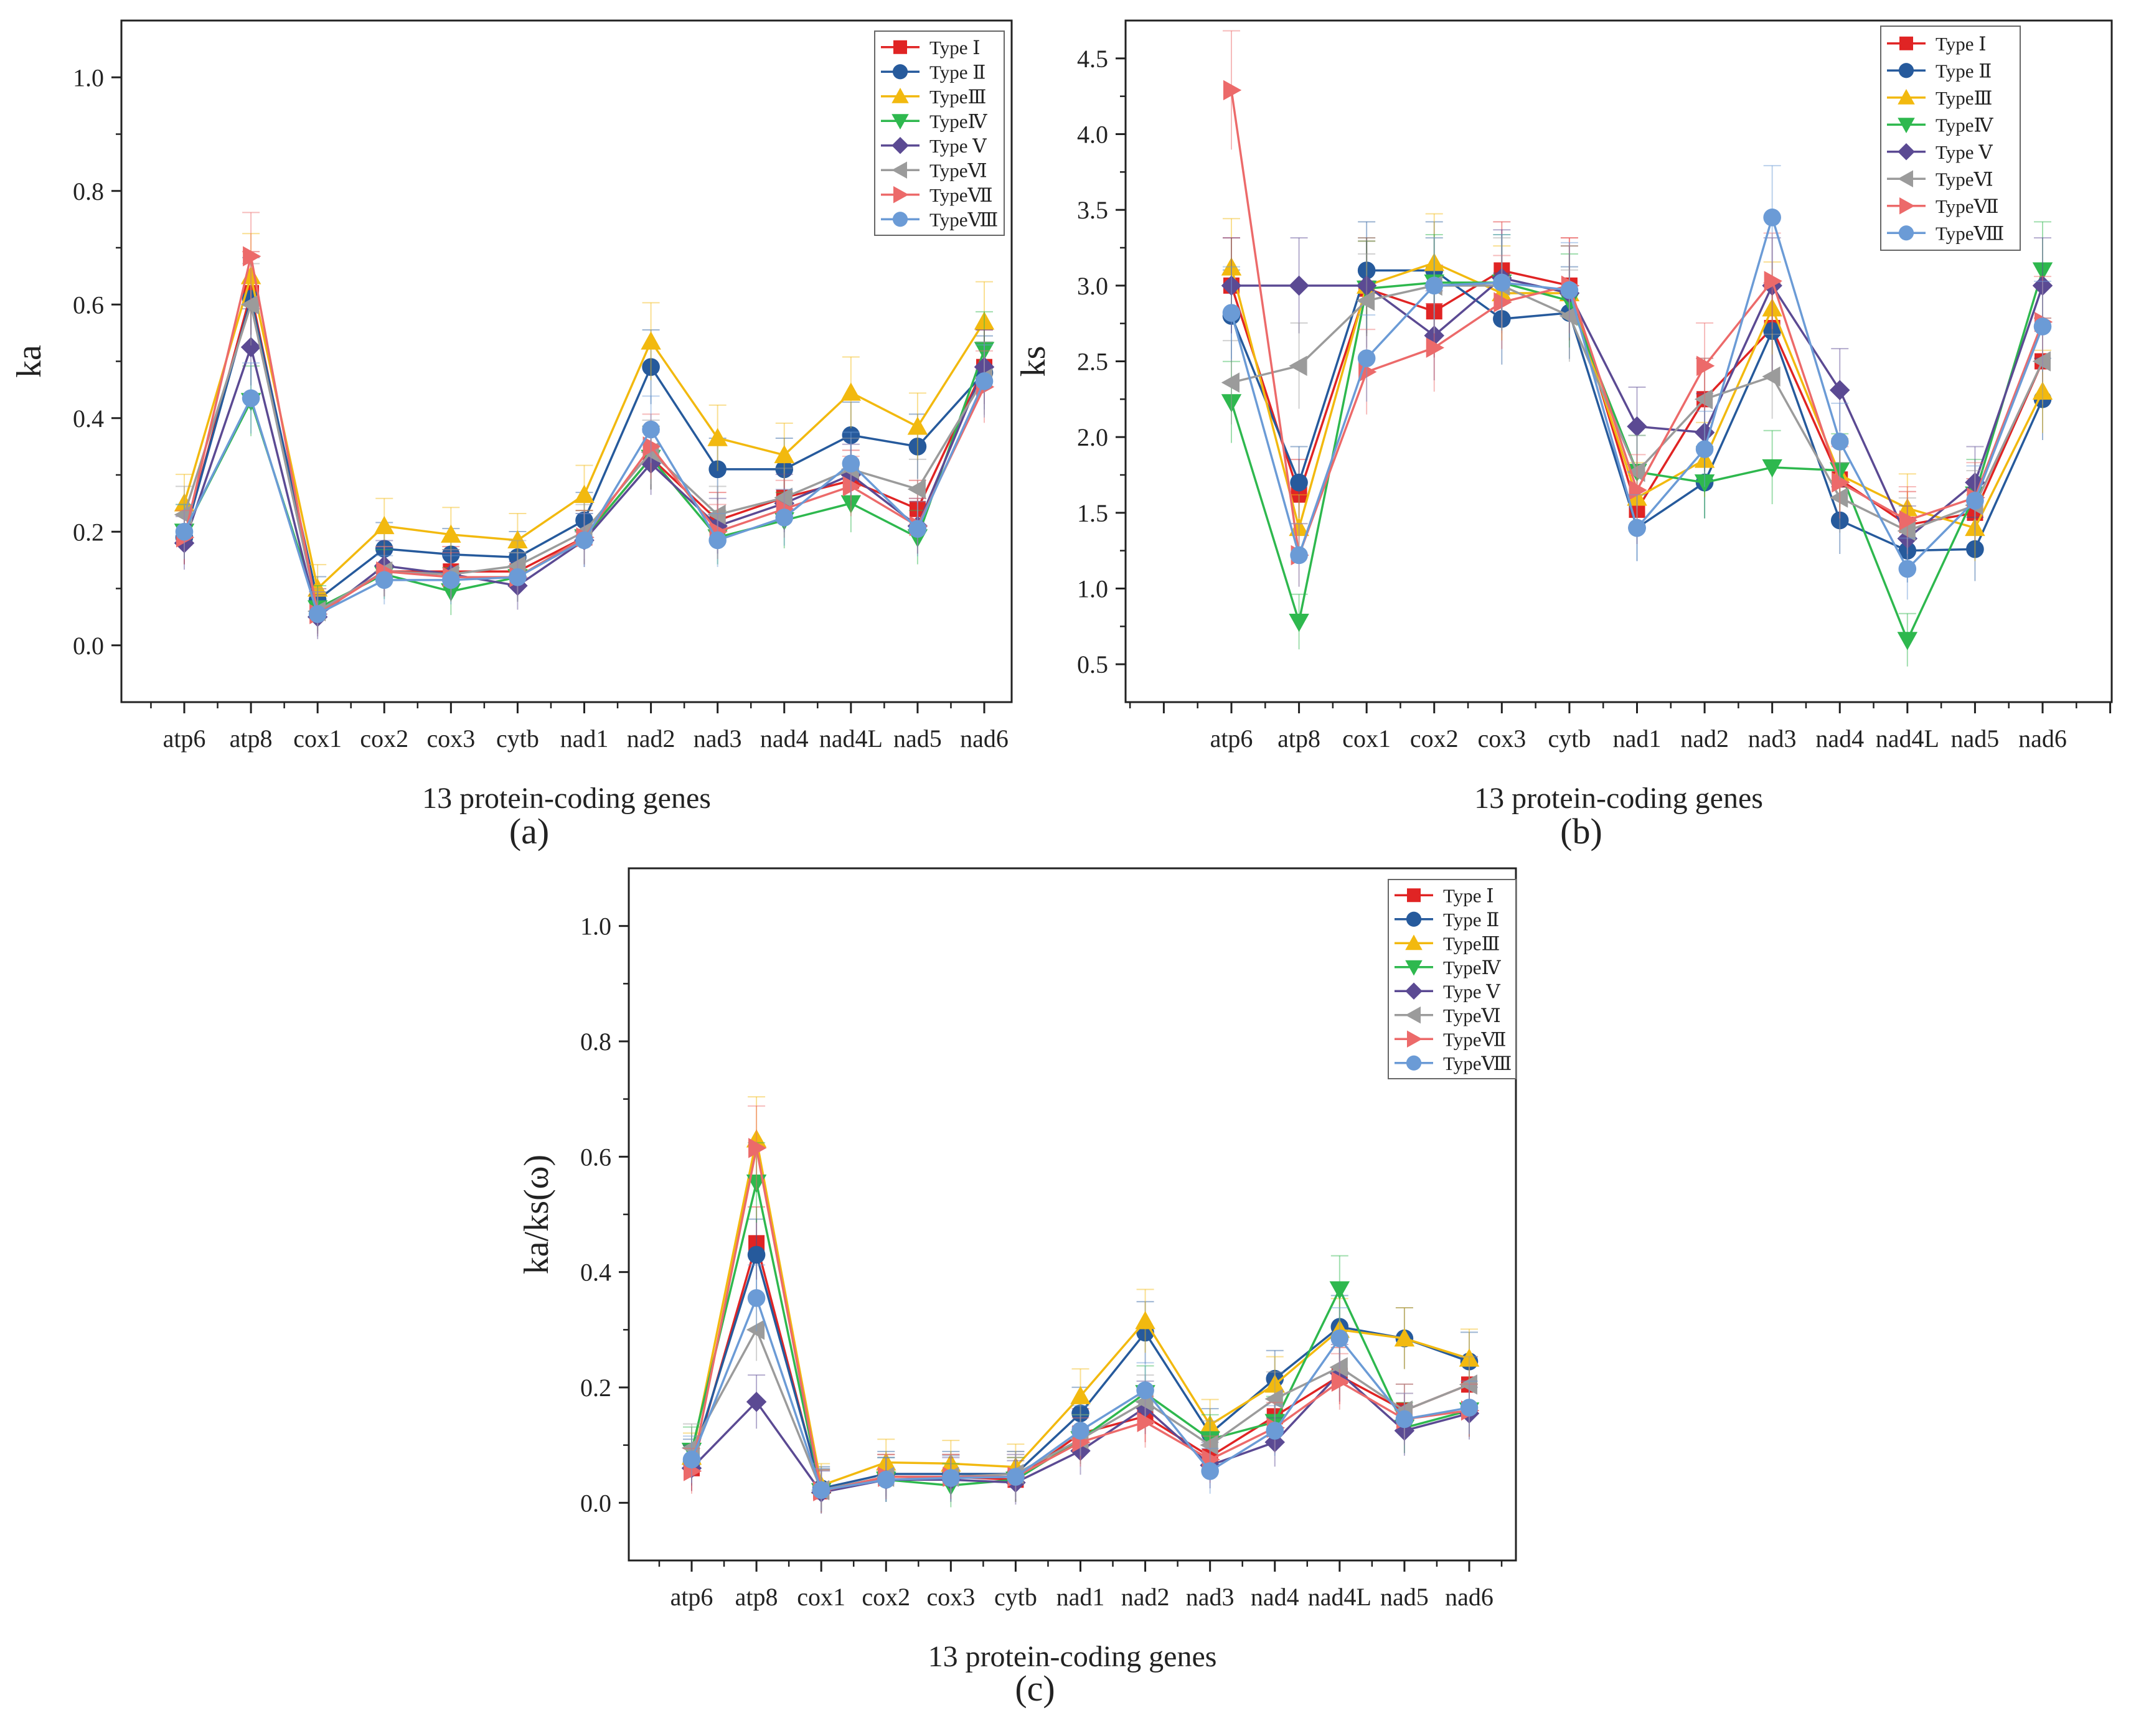  I want to click on legend-label: TypeⅣ, so click(1472, 967).